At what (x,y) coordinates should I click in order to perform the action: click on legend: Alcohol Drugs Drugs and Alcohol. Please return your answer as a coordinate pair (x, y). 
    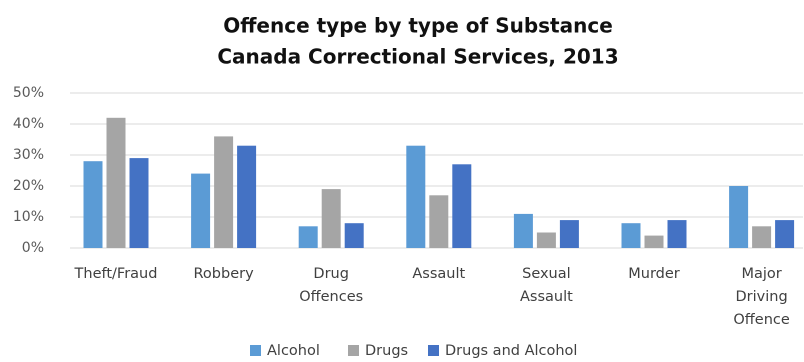
    Looking at the image, I should click on (413, 351).